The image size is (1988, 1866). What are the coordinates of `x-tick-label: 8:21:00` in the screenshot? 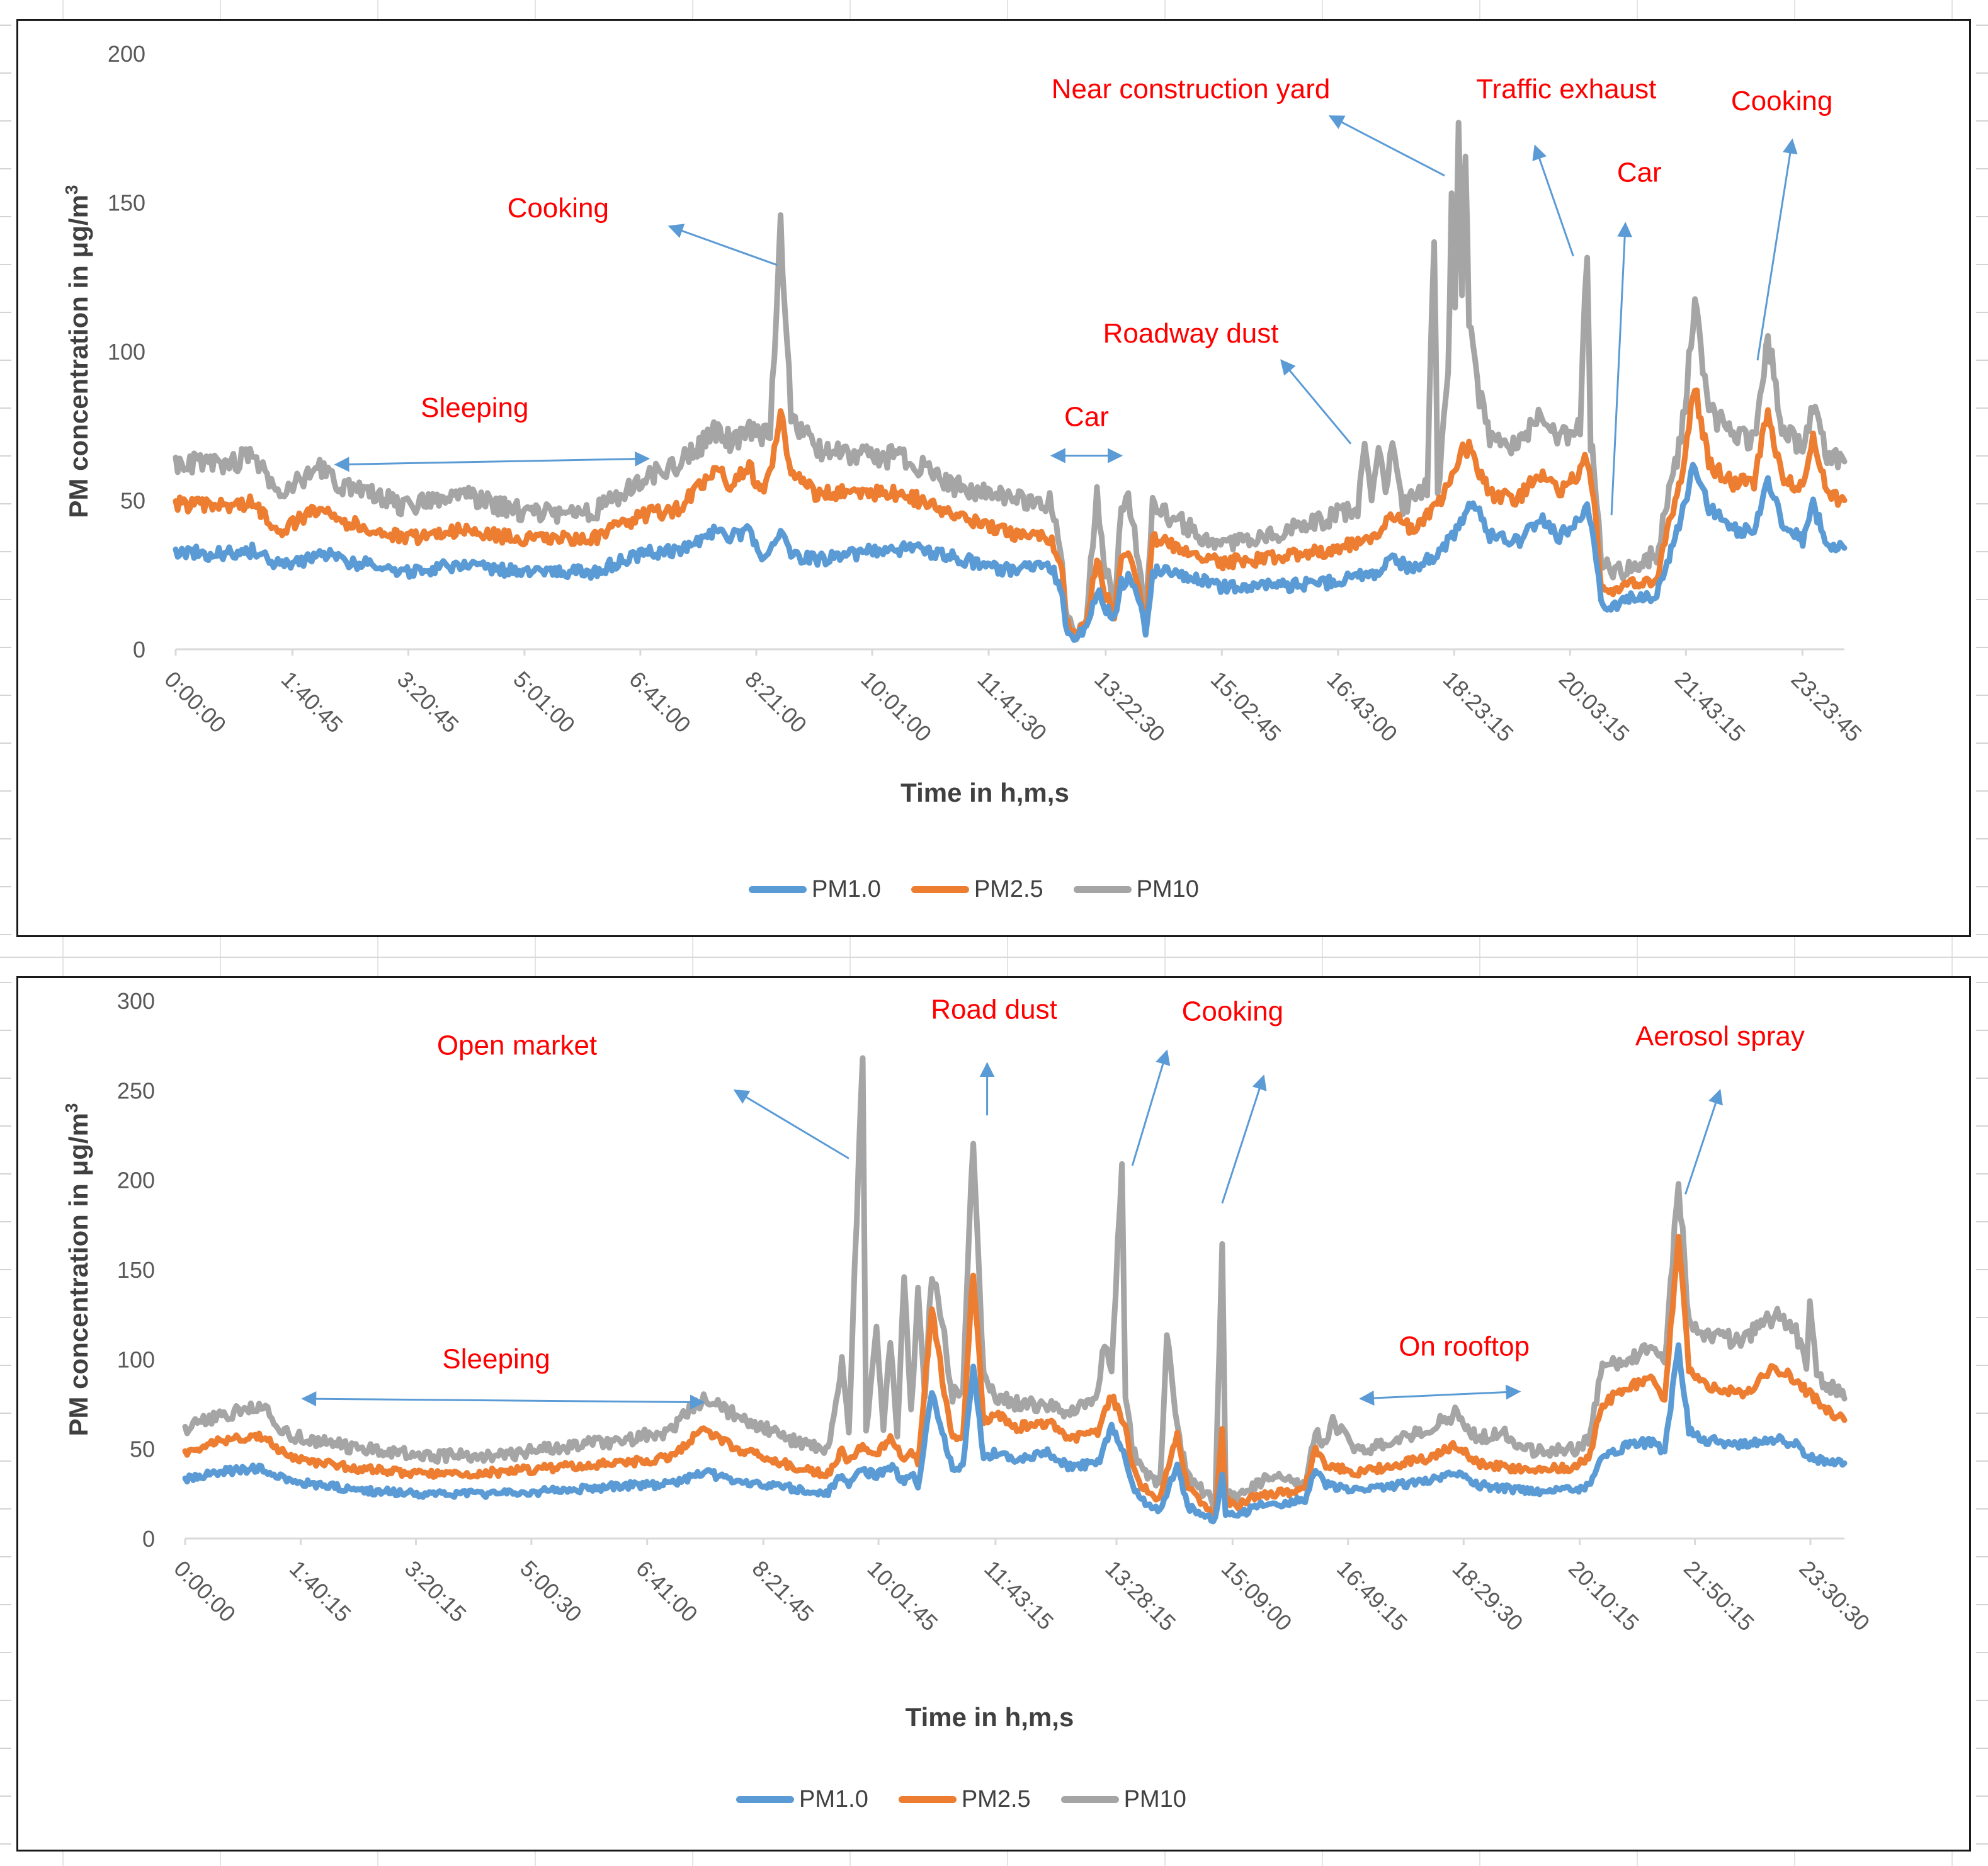 It's located at (776, 702).